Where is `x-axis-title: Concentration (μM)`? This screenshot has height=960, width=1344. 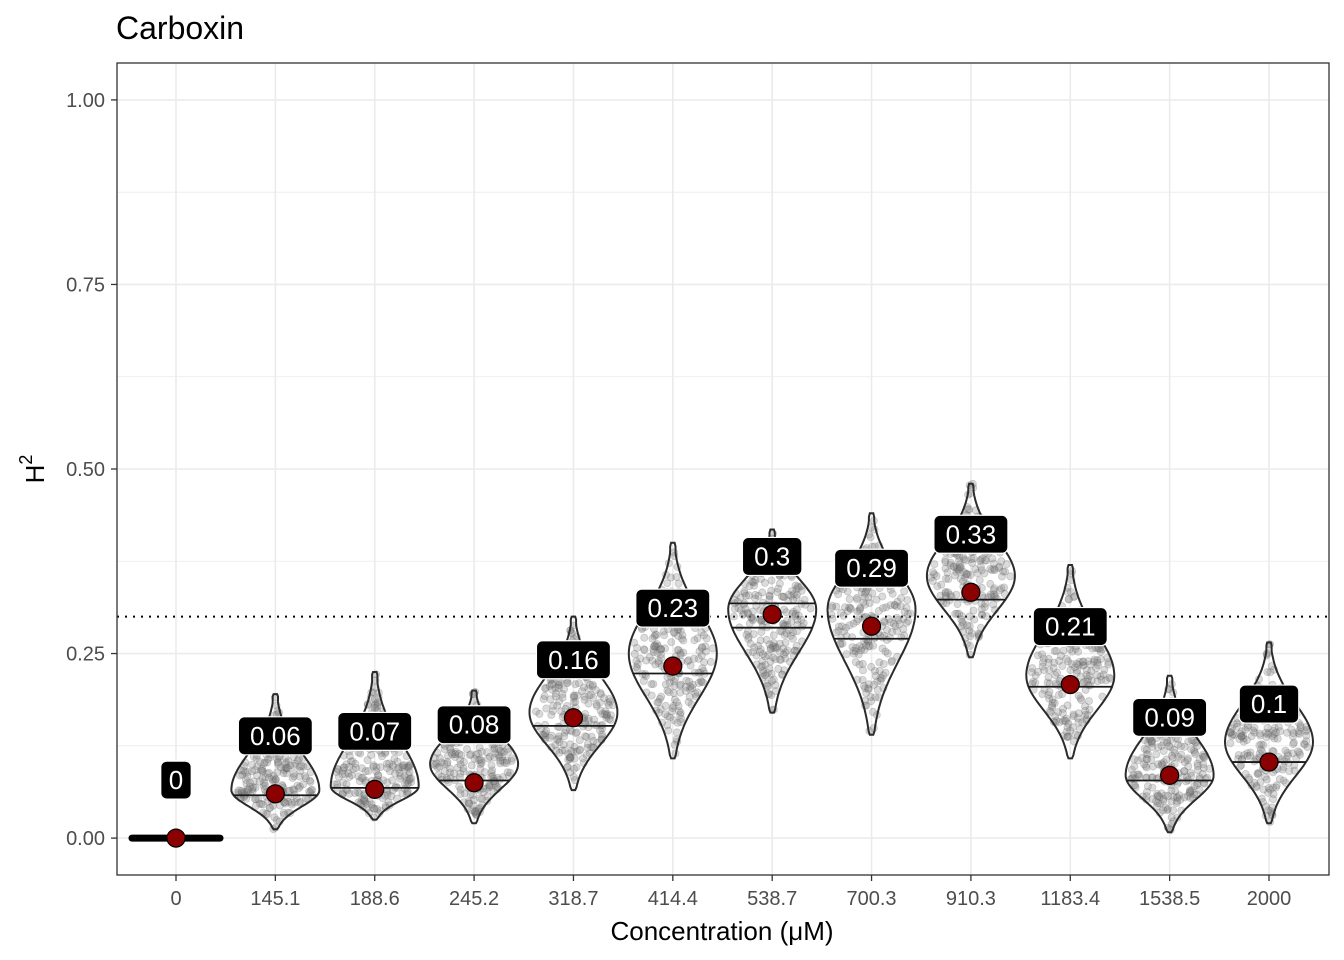
x-axis-title: Concentration (μM) is located at coordinates (721, 931).